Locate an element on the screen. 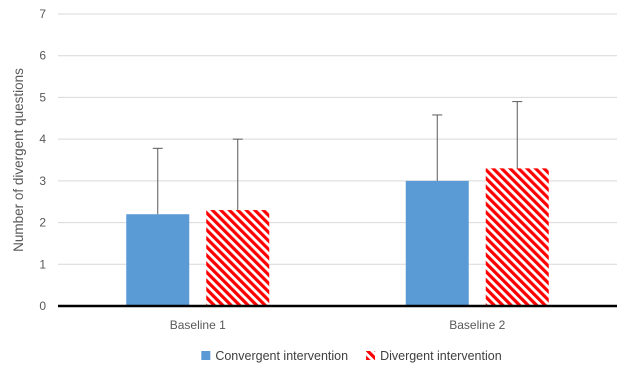  legend-item-divergent: Divergent intervention is located at coordinates (434, 356).